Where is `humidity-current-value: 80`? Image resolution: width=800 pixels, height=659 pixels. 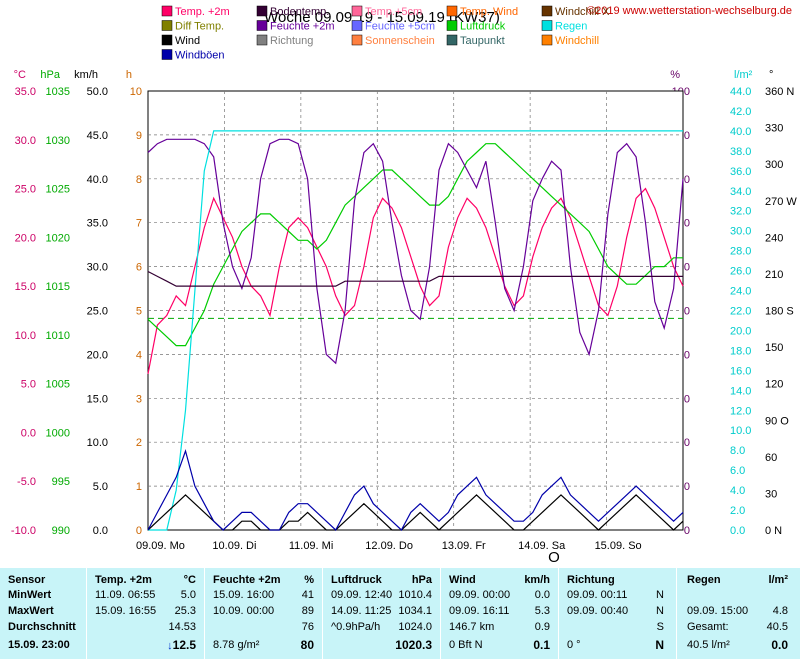
humidity-current-value: 80 is located at coordinates (307, 645).